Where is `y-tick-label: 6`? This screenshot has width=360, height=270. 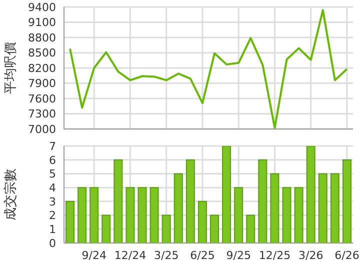 y-tick-label: 6 is located at coordinates (52, 160).